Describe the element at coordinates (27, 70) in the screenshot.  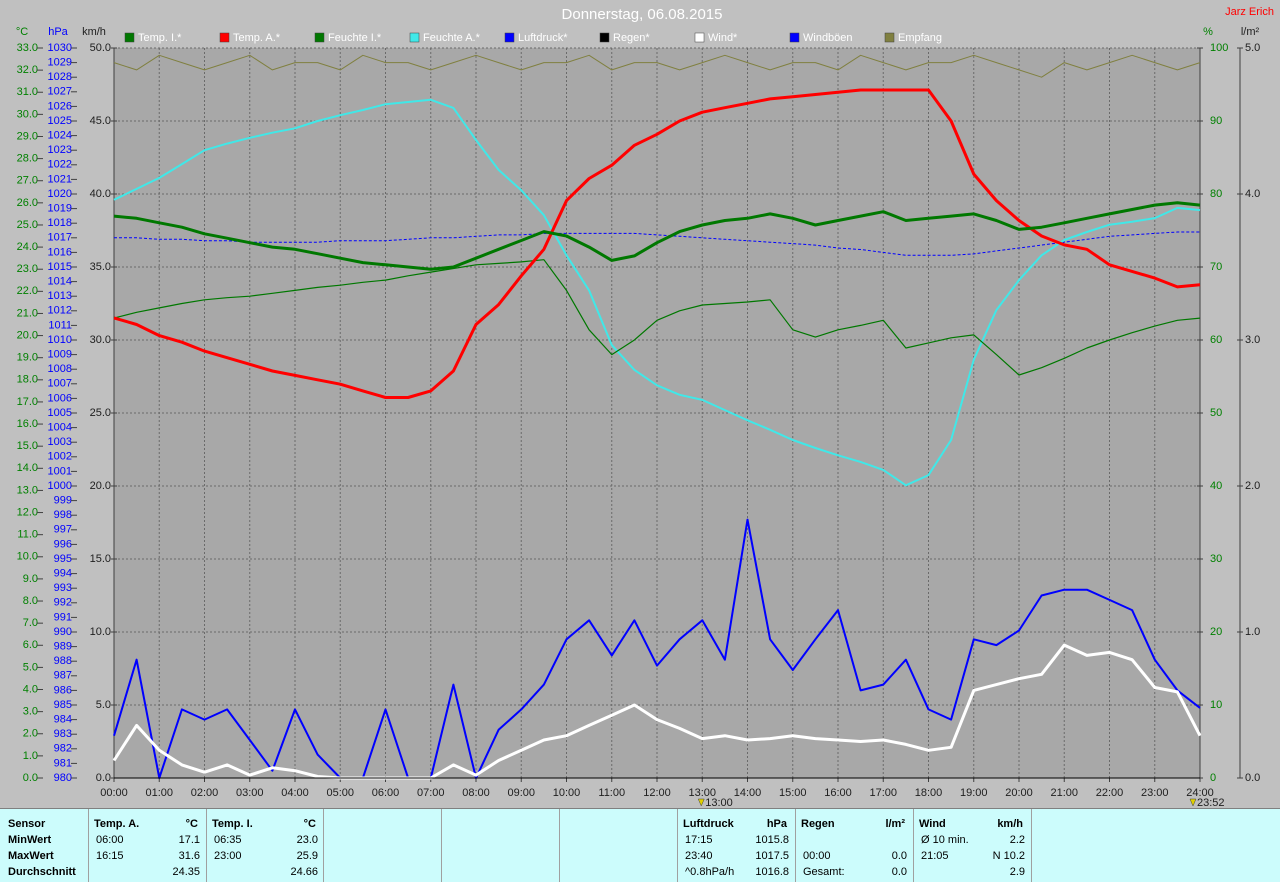
I see `y-tick-label: 32.0` at that location.